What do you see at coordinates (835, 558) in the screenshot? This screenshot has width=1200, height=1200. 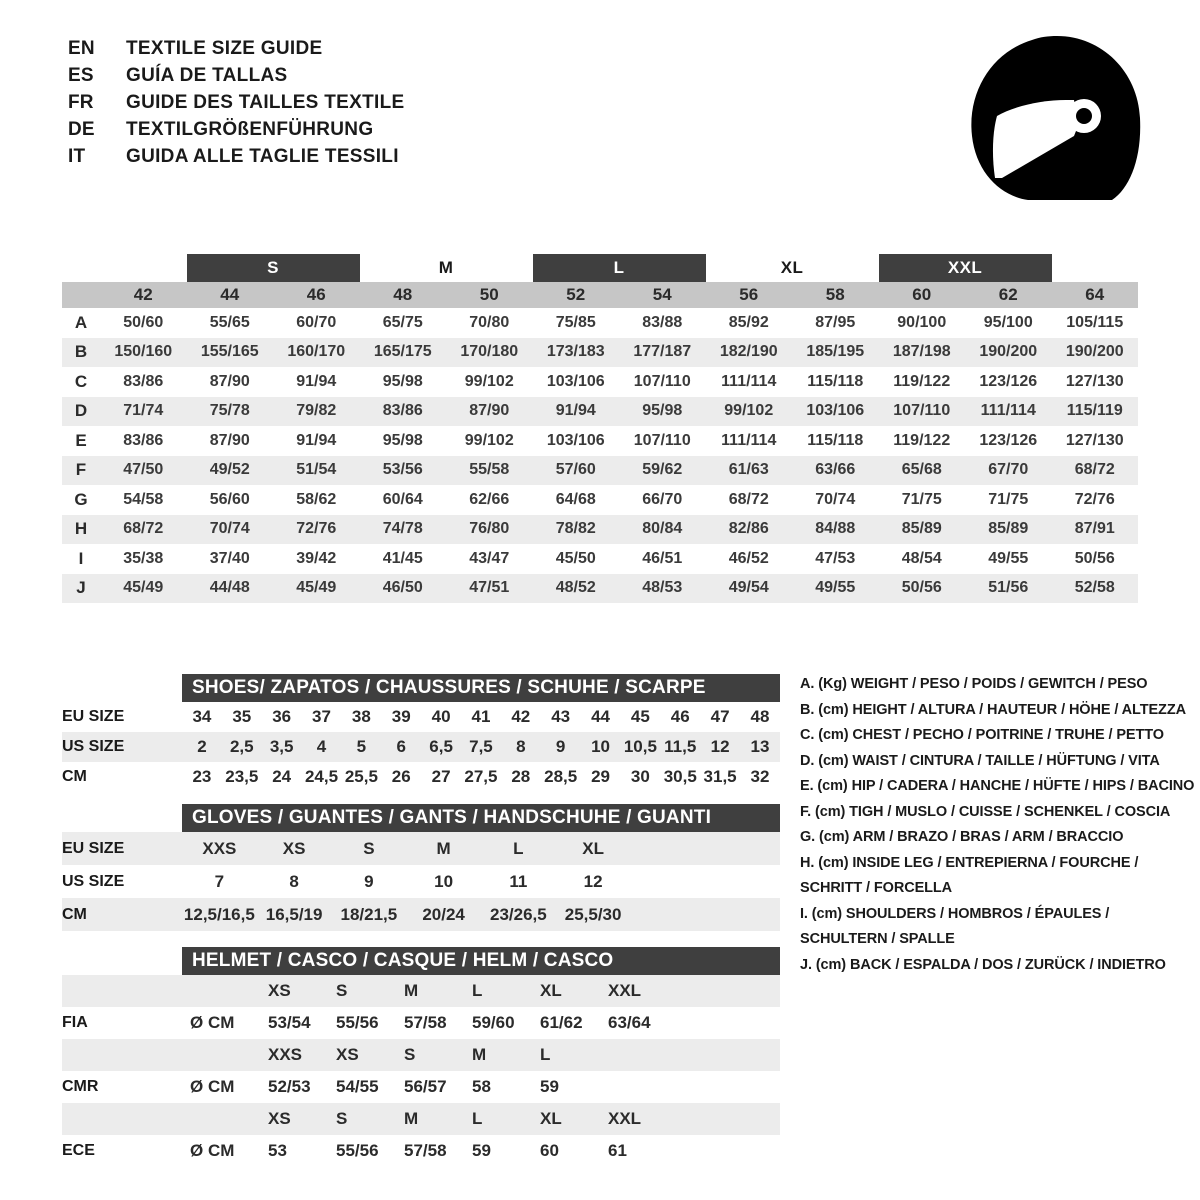 I see `measurement-cell: 47/53` at bounding box center [835, 558].